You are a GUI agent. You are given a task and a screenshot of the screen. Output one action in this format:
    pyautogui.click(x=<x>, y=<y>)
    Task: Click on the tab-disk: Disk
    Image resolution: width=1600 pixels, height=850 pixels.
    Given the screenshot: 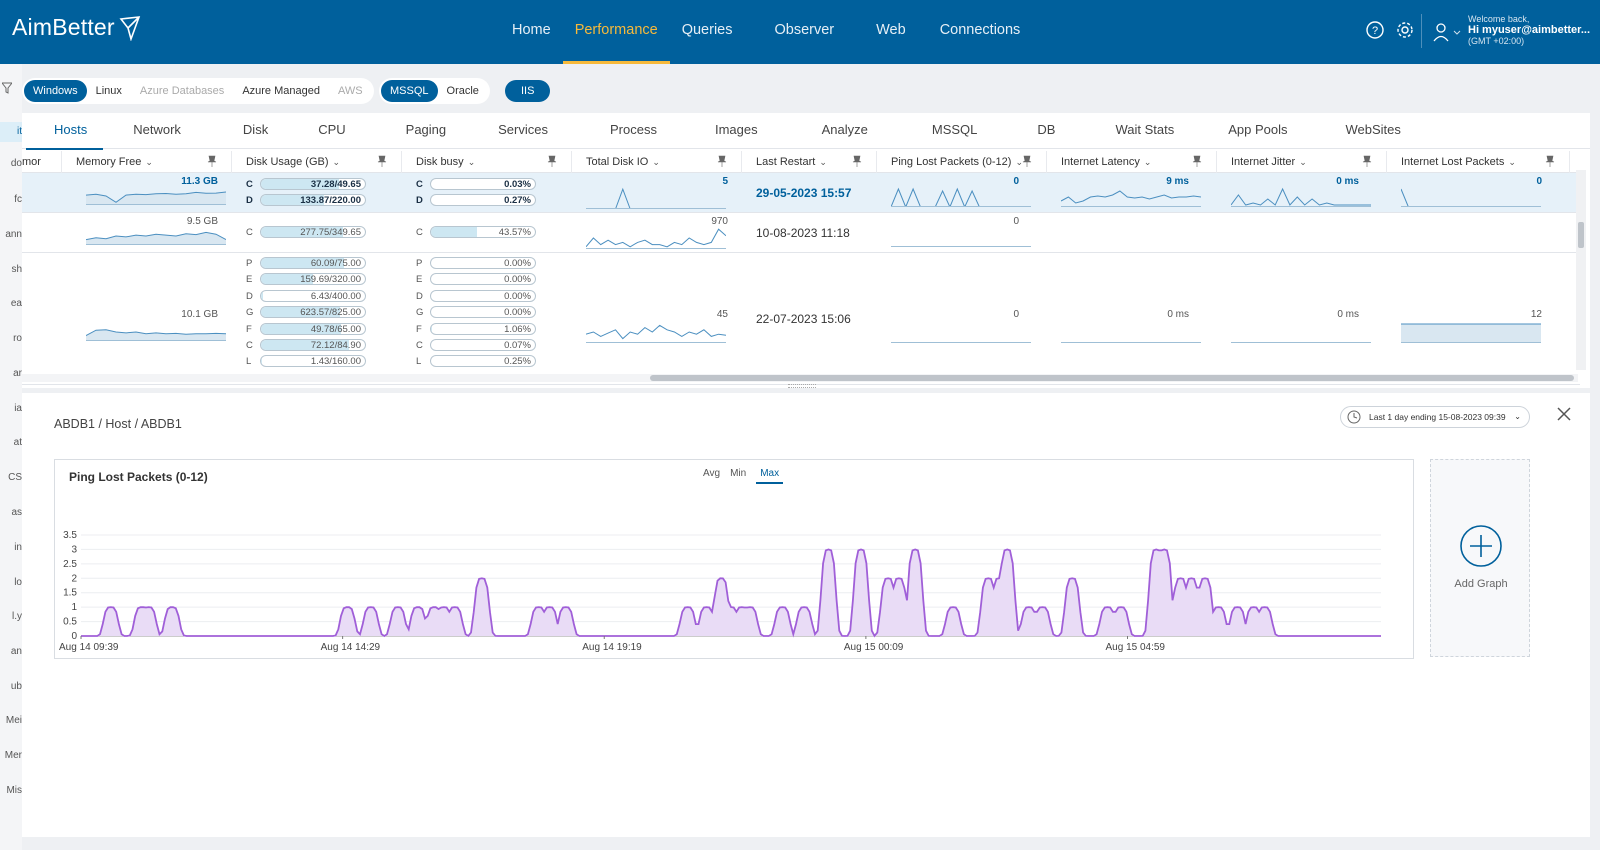 What is the action you would take?
    pyautogui.click(x=255, y=129)
    